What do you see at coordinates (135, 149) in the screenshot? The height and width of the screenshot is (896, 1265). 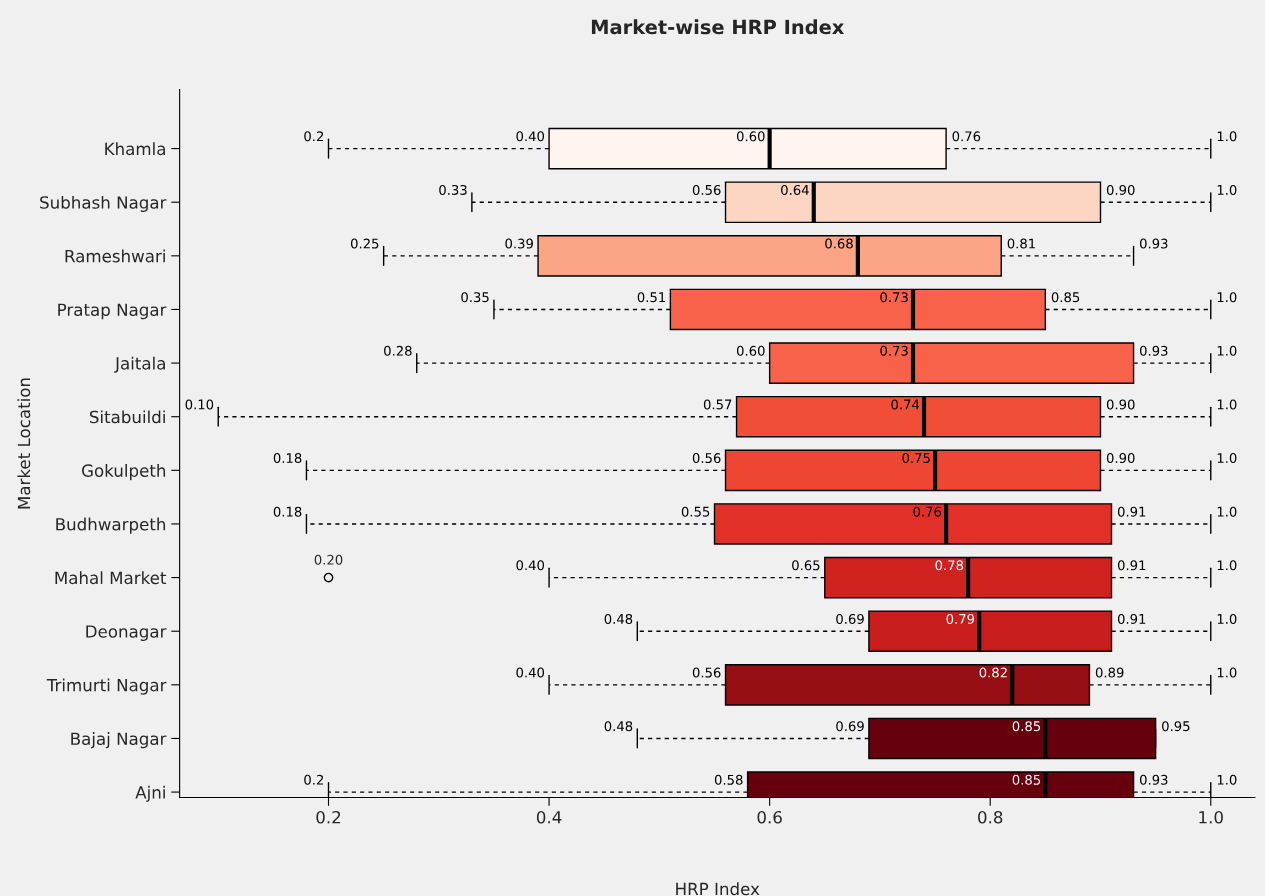 I see `y-tick-label: Khamla` at bounding box center [135, 149].